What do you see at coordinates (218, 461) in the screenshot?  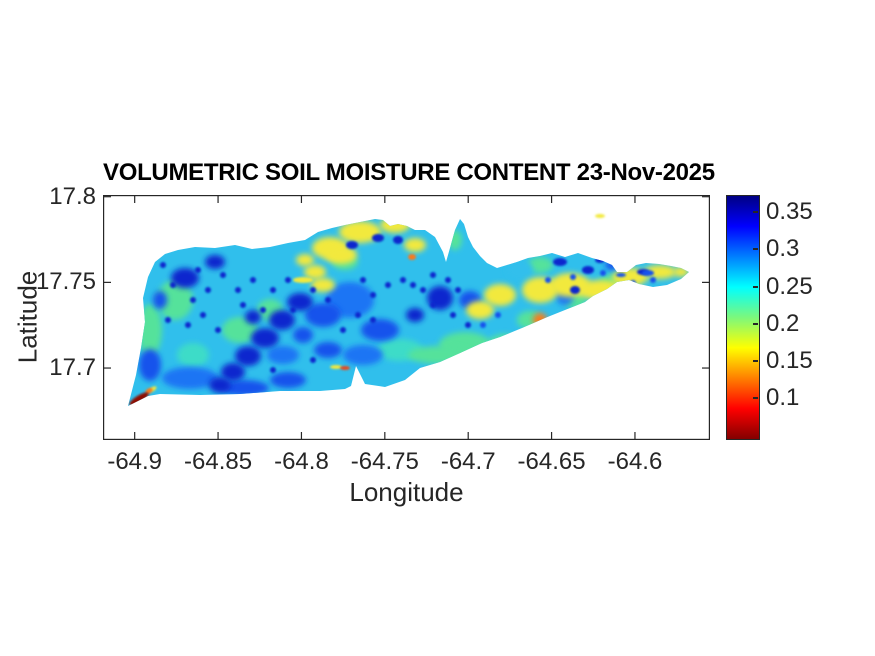 I see `x-tick-label: -64.85` at bounding box center [218, 461].